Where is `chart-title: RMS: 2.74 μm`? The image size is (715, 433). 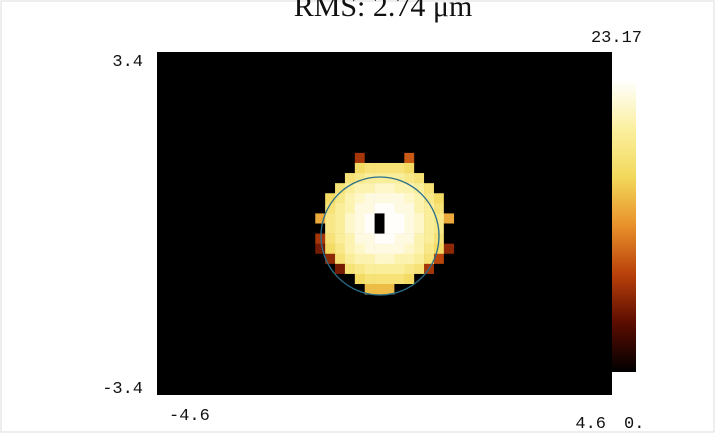 chart-title: RMS: 2.74 μm is located at coordinates (383, 11).